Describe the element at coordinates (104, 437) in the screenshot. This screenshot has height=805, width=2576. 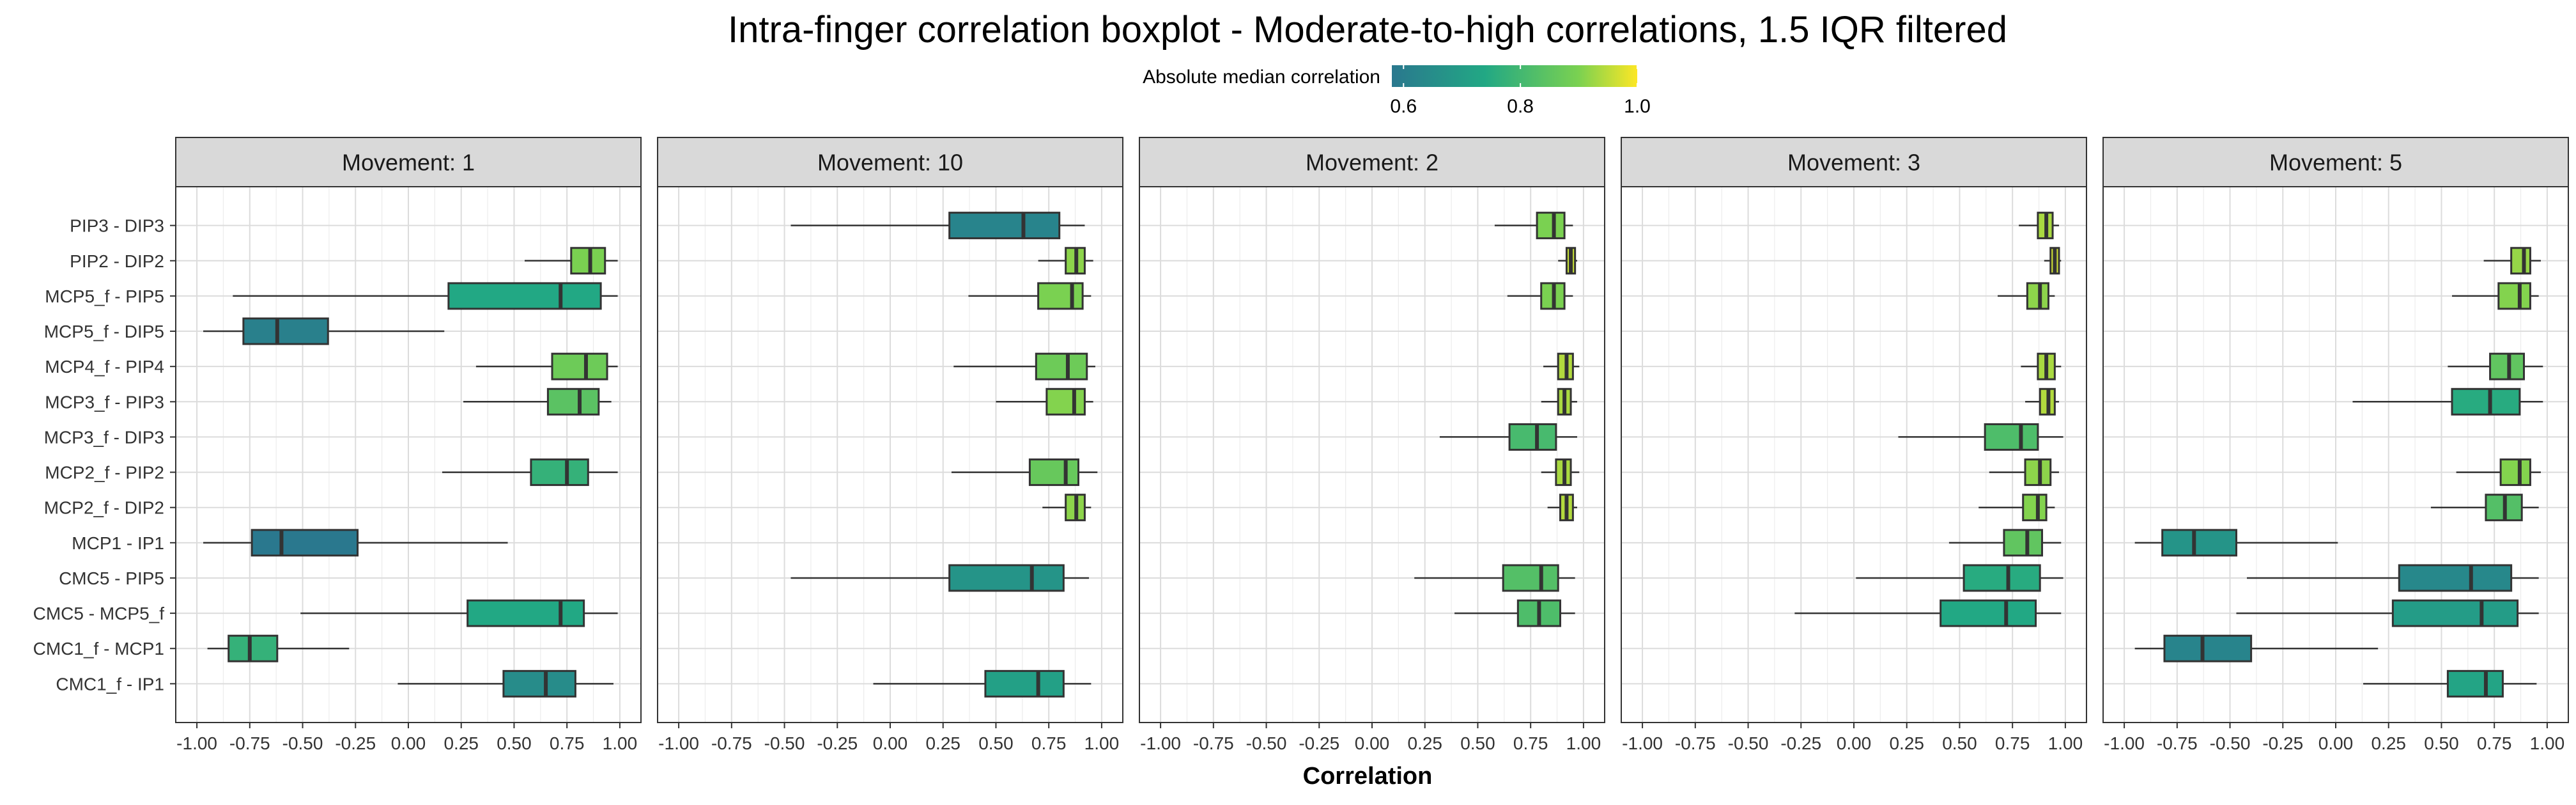
I see `y-tick-label: MCP3_f - DIP3` at that location.